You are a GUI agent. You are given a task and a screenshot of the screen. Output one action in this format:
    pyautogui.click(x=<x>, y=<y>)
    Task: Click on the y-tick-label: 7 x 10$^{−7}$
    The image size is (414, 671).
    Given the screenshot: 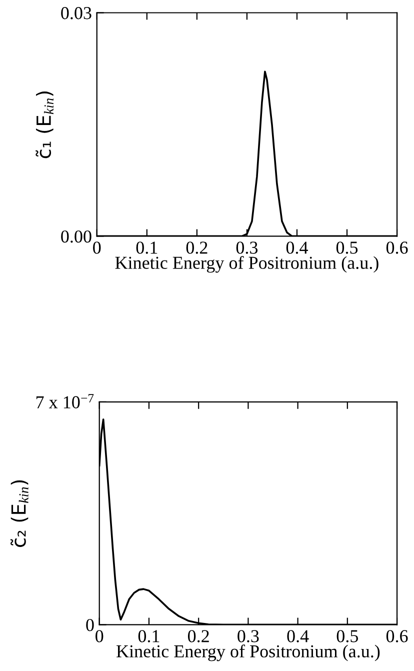 What is the action you would take?
    pyautogui.click(x=65, y=401)
    